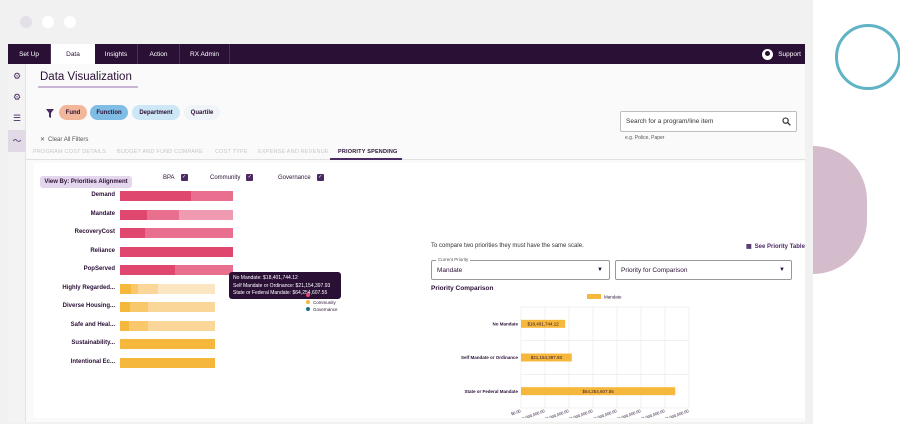 This screenshot has height=424, width=900. What do you see at coordinates (675, 413) in the screenshot?
I see `x-tick-label: $70,000,000.00` at bounding box center [675, 413].